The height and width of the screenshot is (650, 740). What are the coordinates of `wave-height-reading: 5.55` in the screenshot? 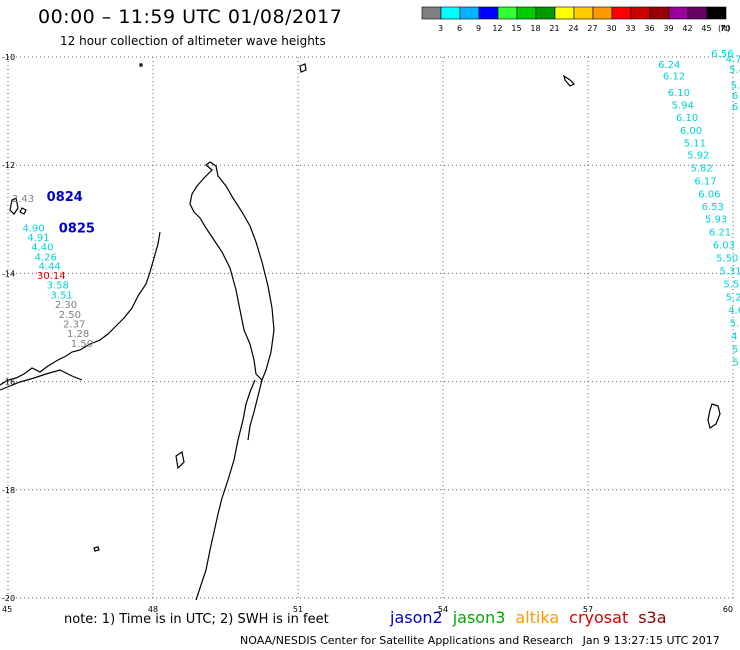 It's located at (731, 284).